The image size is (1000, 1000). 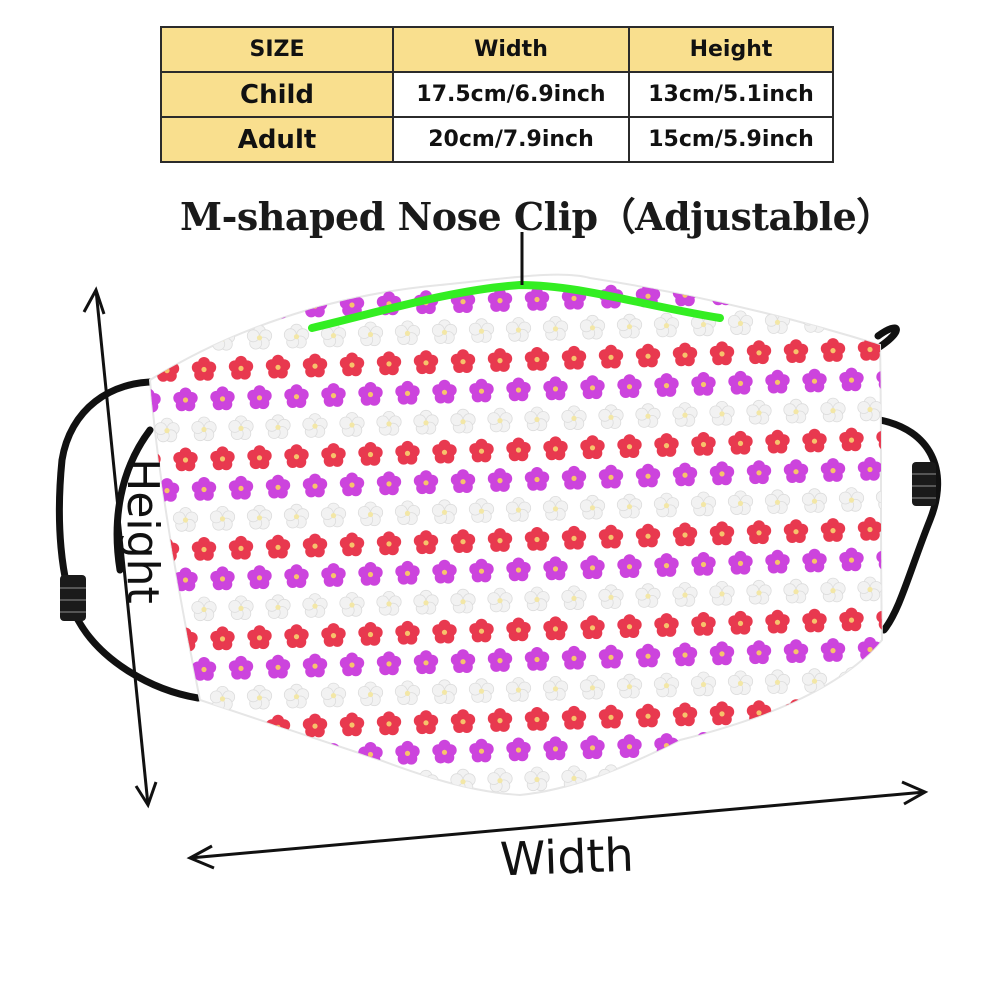 I want to click on nose-clip-label: M-shaped Nose Clip（Adjustable）, so click(x=537, y=216).